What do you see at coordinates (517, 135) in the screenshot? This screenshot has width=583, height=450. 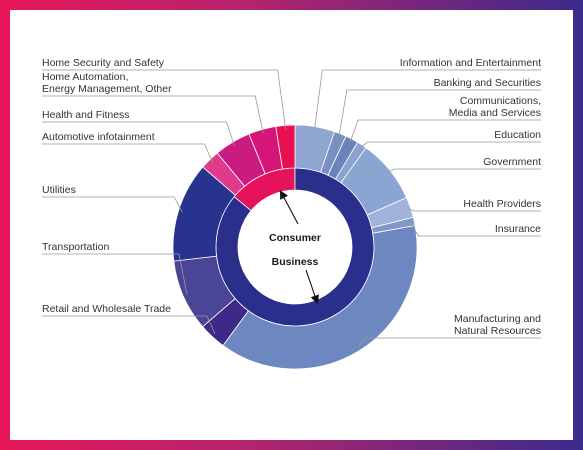 I see `label-education: Education` at bounding box center [517, 135].